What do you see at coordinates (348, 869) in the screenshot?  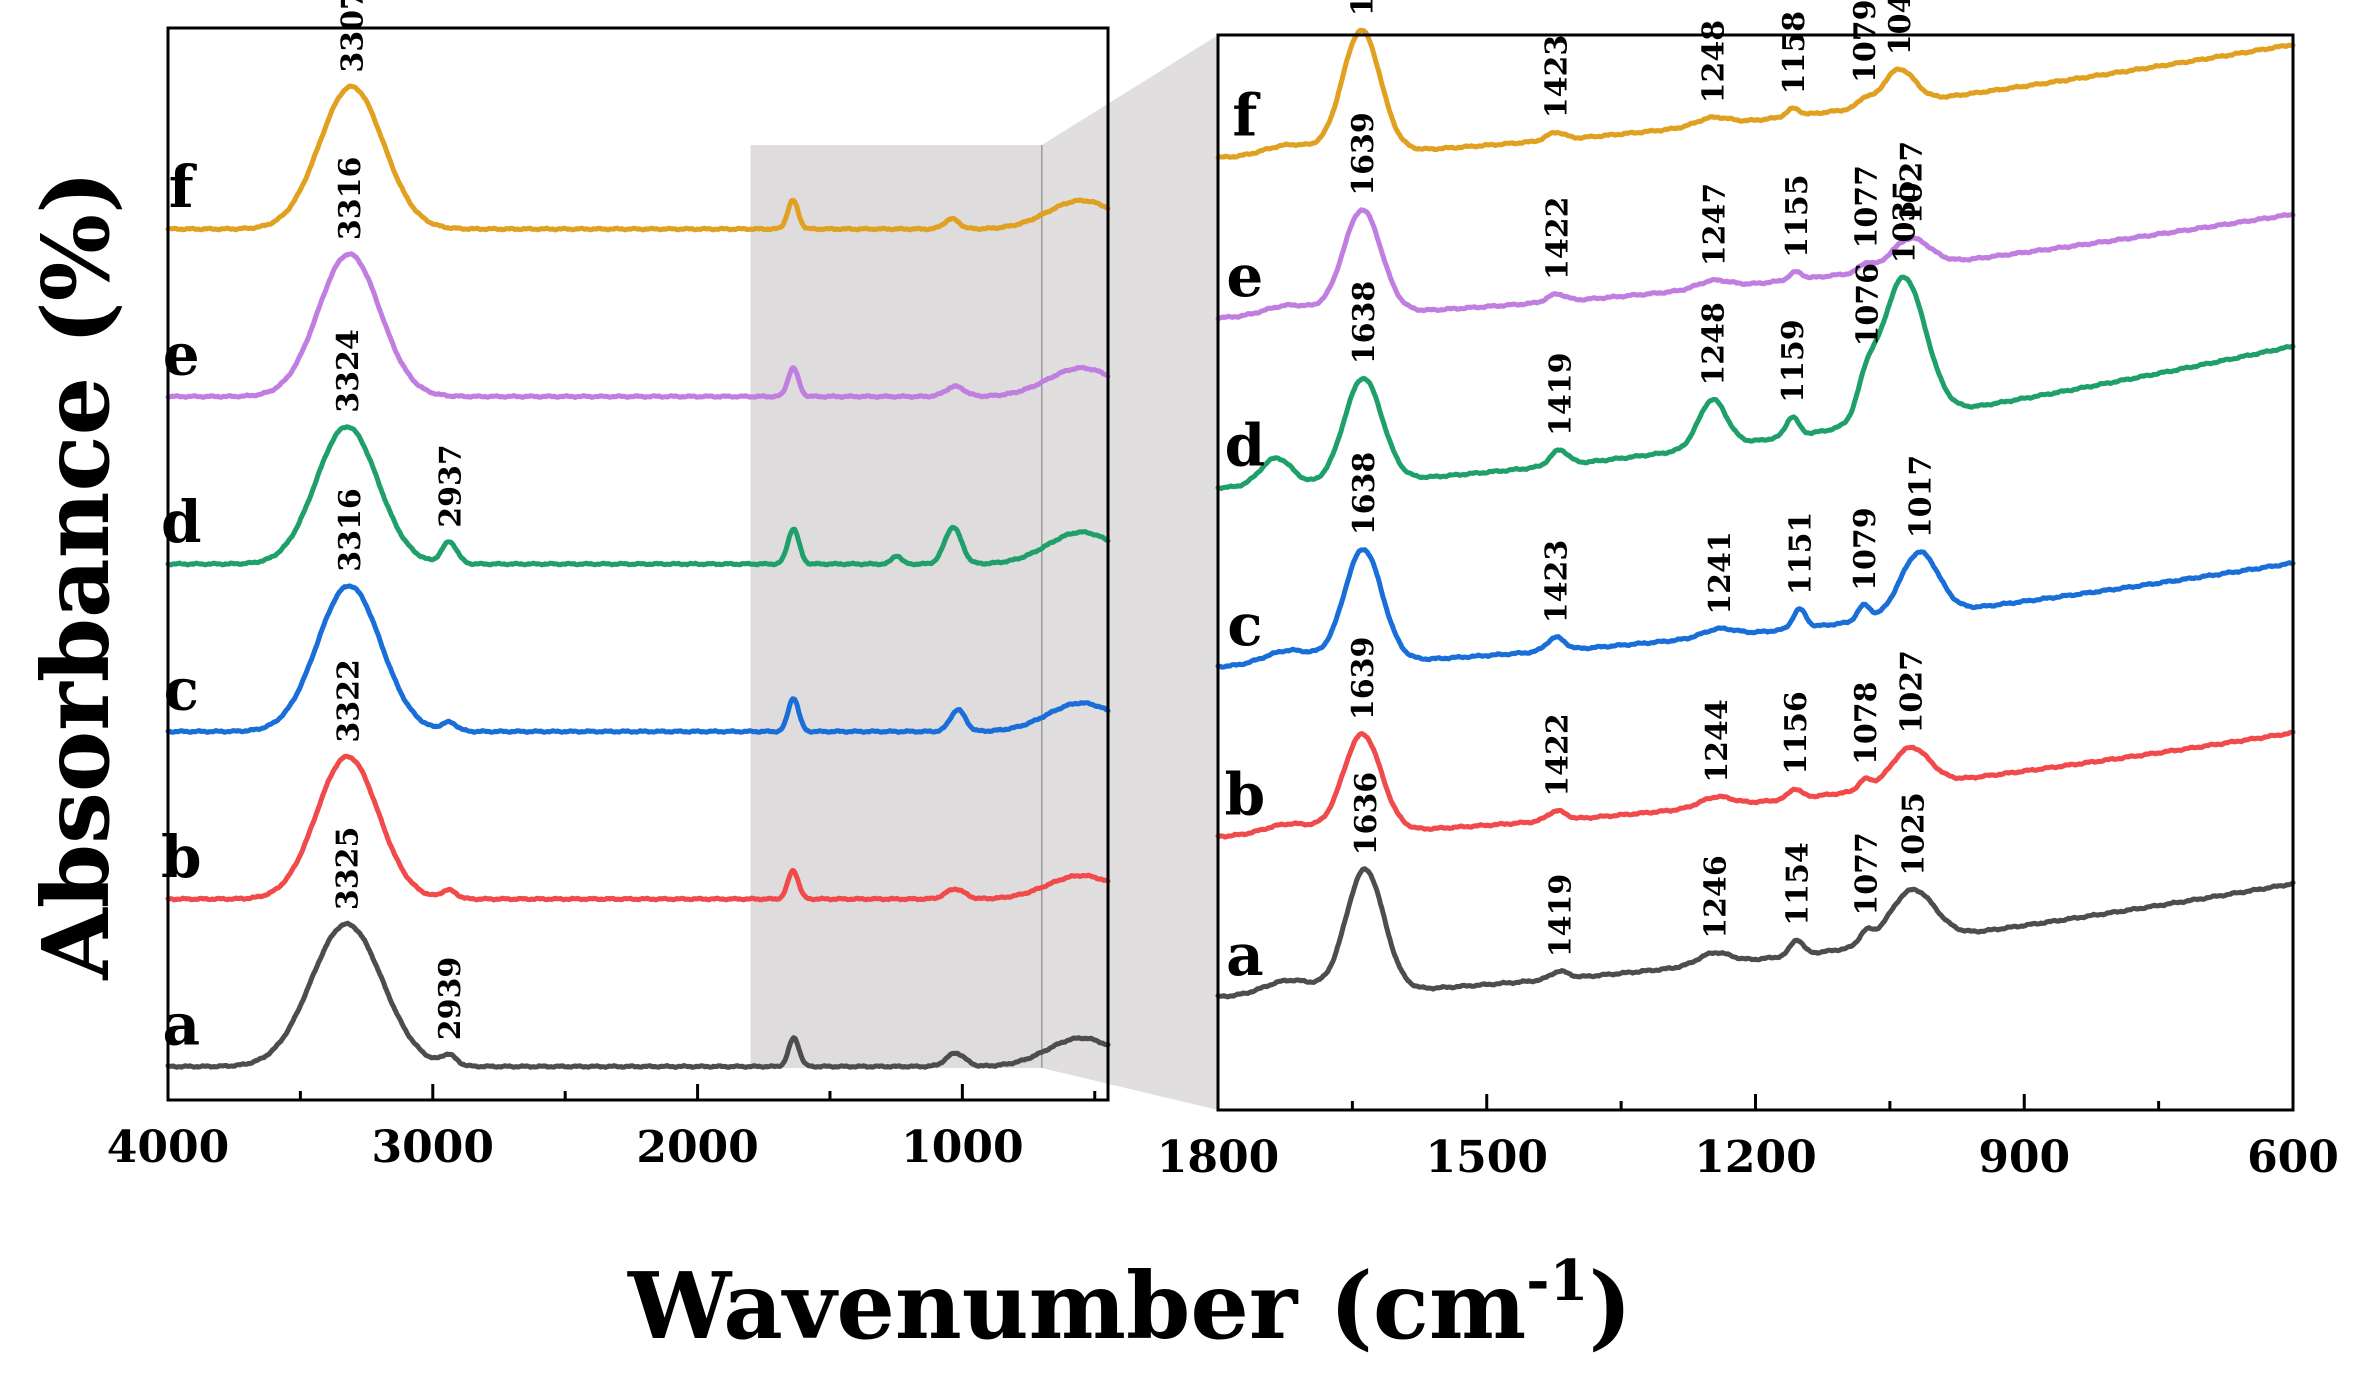 I see `peak-label: 3325` at bounding box center [348, 869].